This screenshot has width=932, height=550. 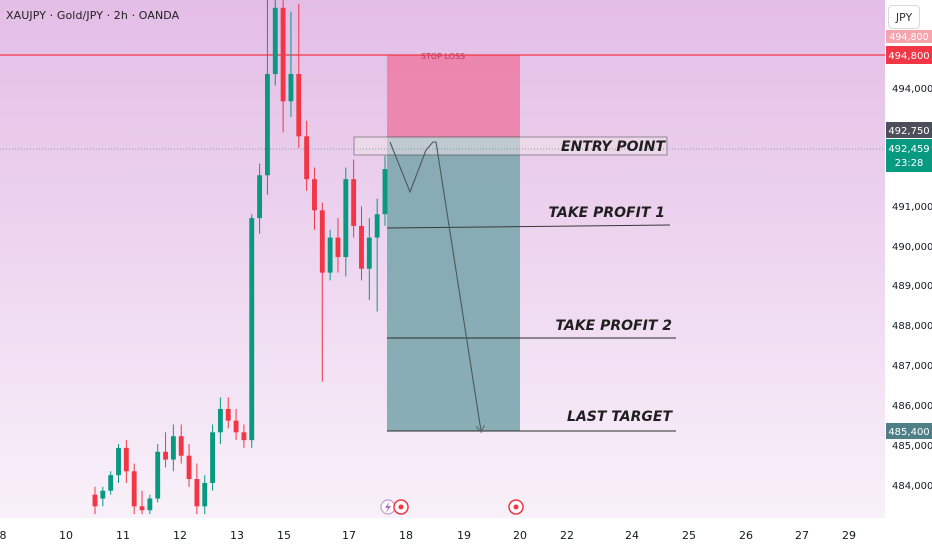 What do you see at coordinates (520, 535) in the screenshot?
I see `time-tick: 20` at bounding box center [520, 535].